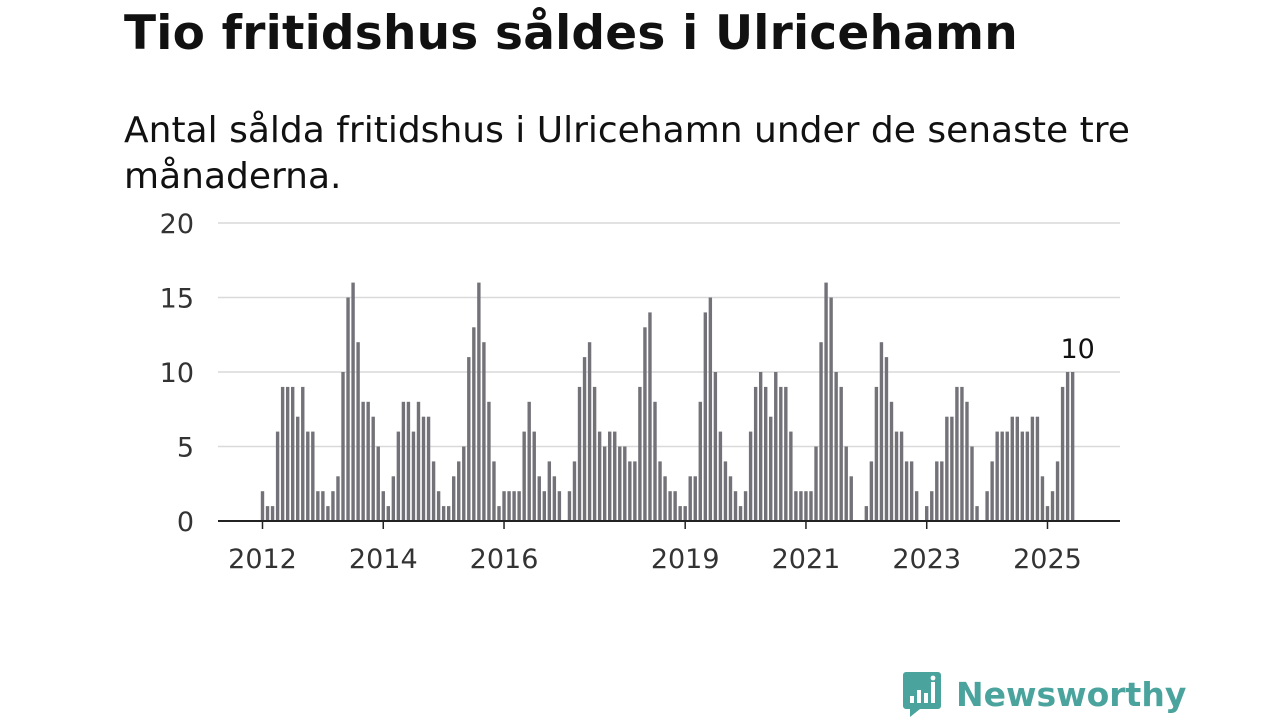  Describe the element at coordinates (177, 224) in the screenshot. I see `y-tick-label: 20` at that location.